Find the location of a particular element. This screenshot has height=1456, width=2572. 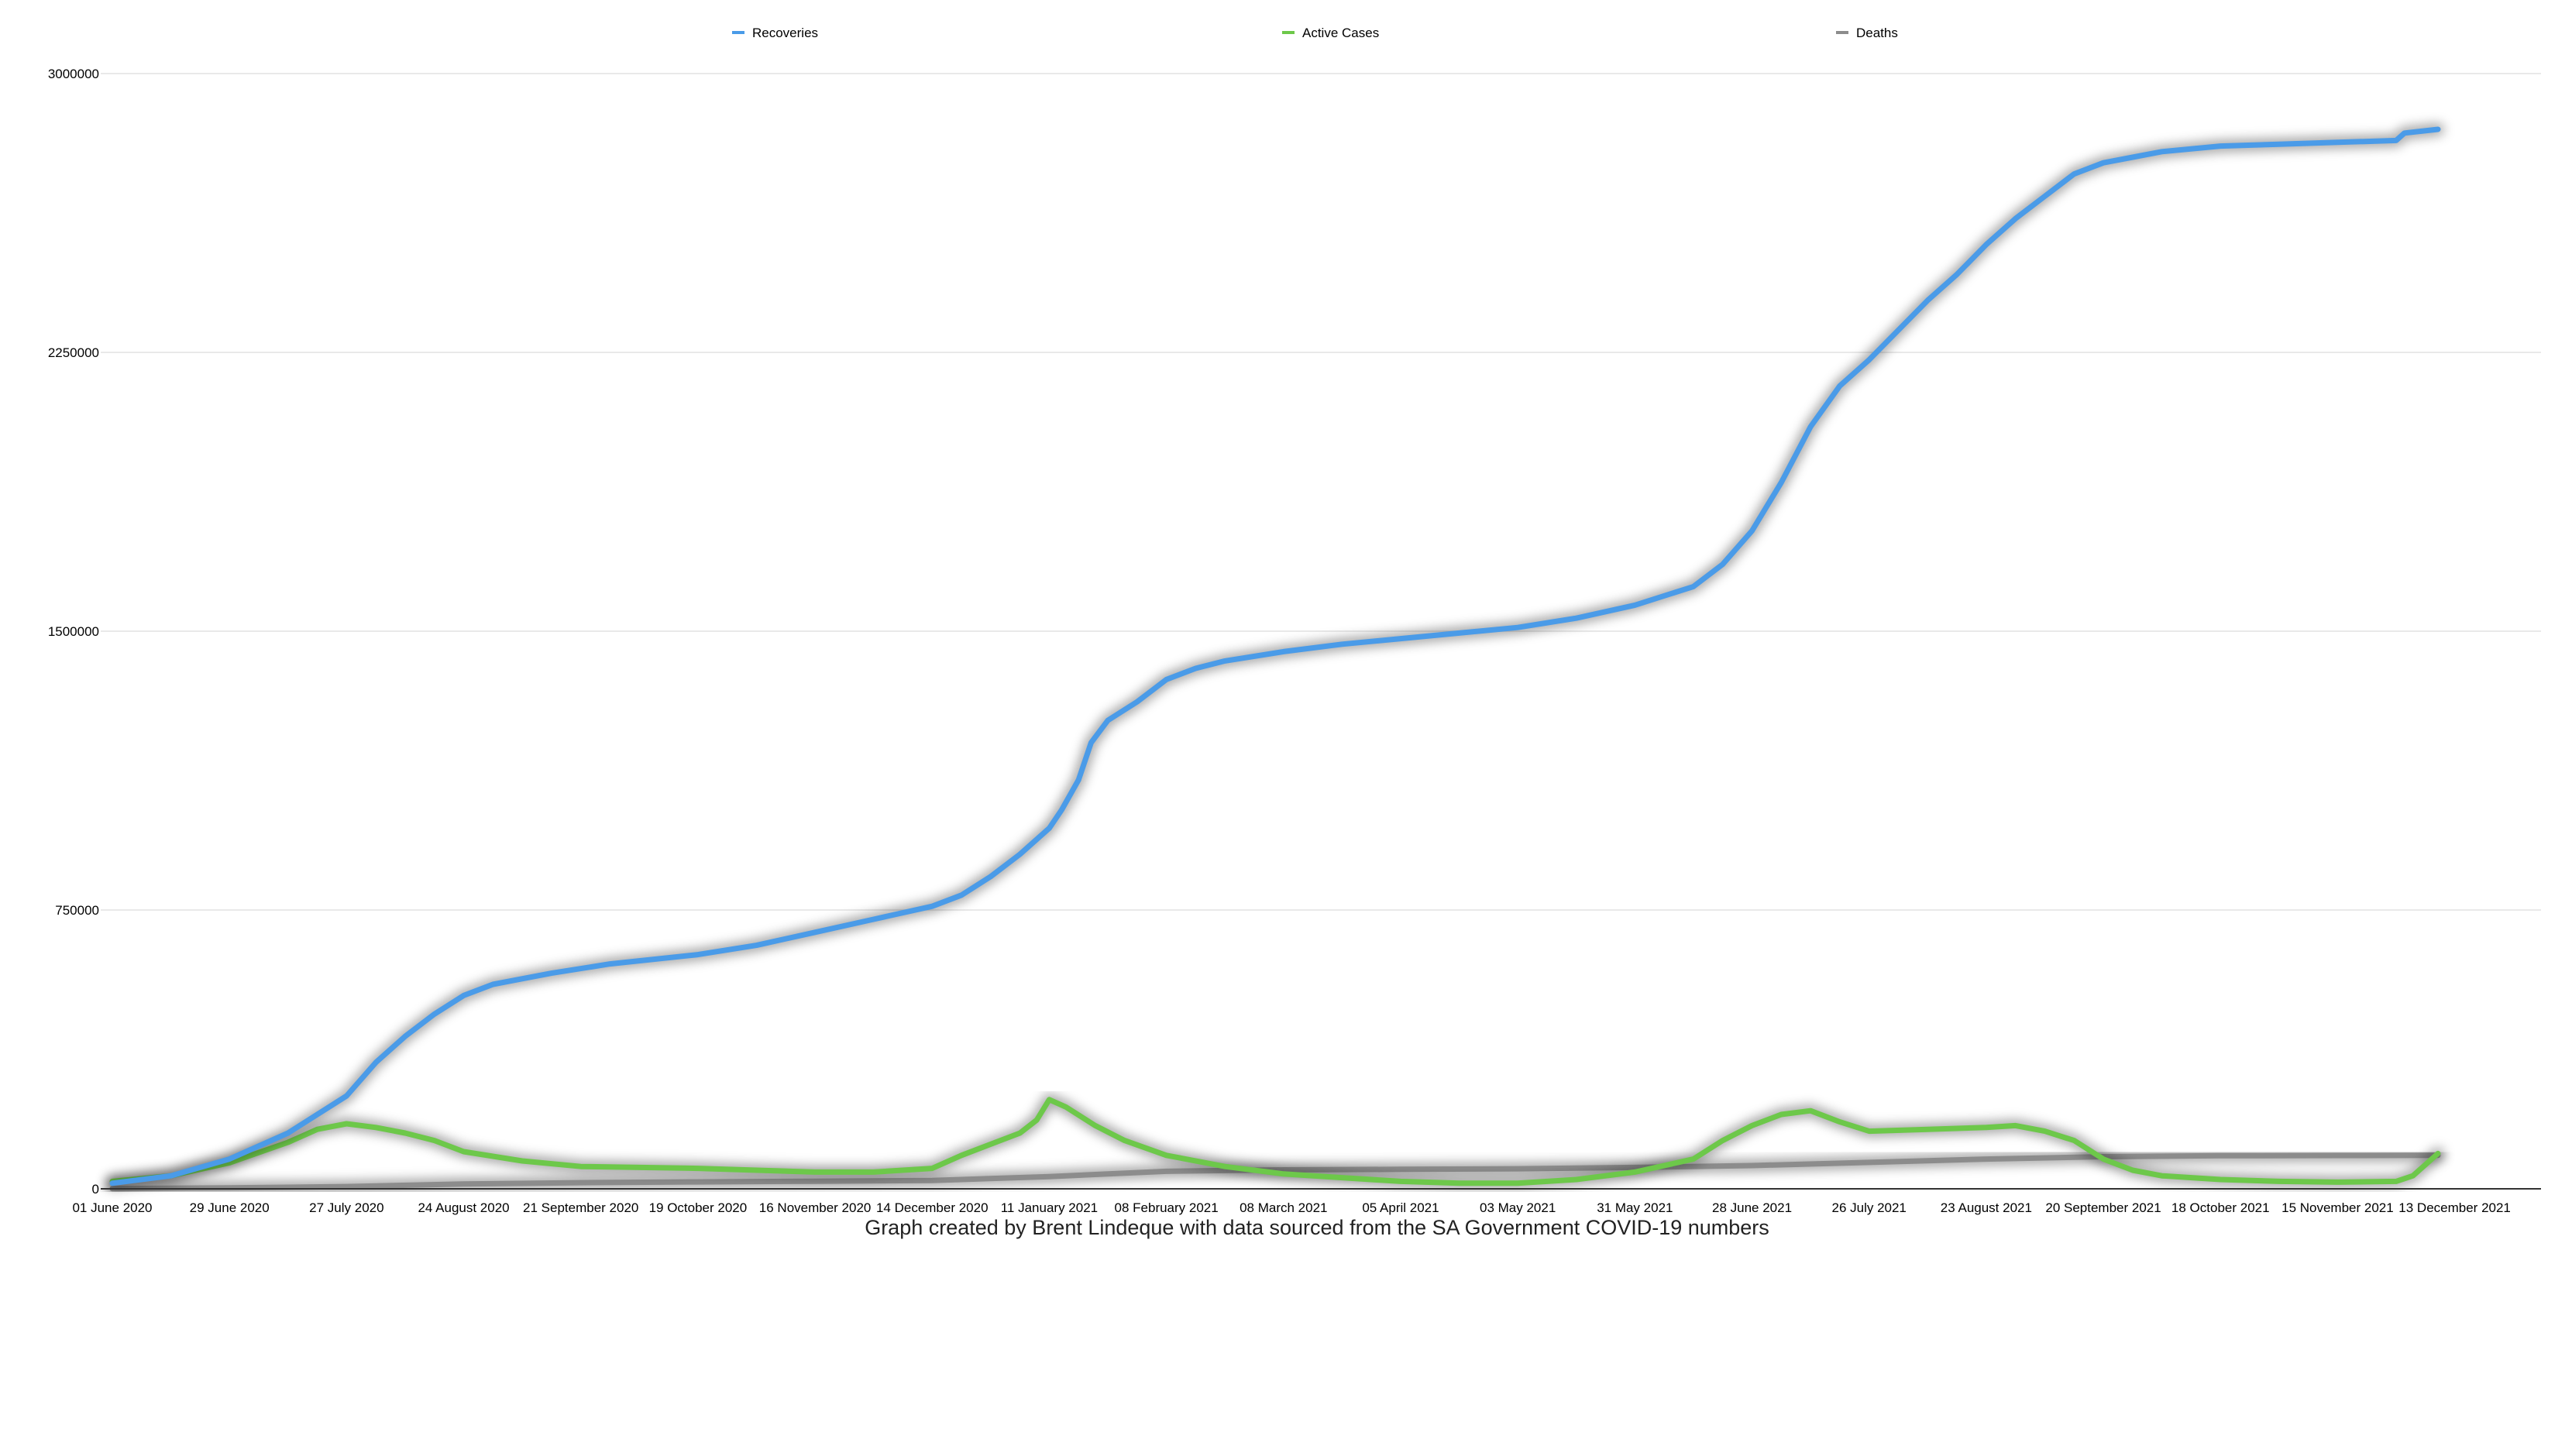

series-line-active-cases is located at coordinates (1275, 1141).